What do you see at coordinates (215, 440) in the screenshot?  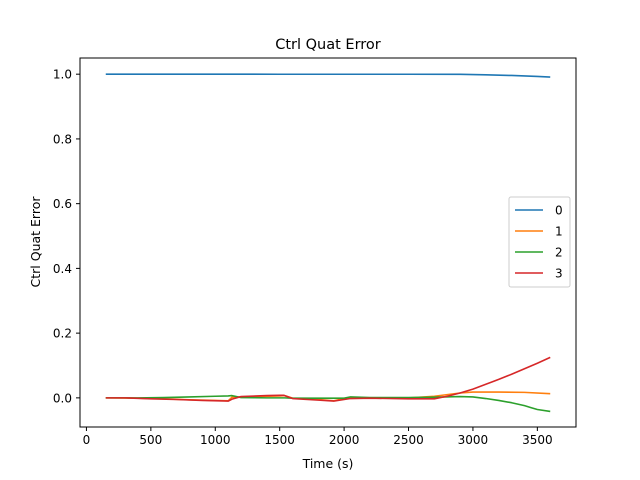 I see `x-tick-label: 1000` at bounding box center [215, 440].